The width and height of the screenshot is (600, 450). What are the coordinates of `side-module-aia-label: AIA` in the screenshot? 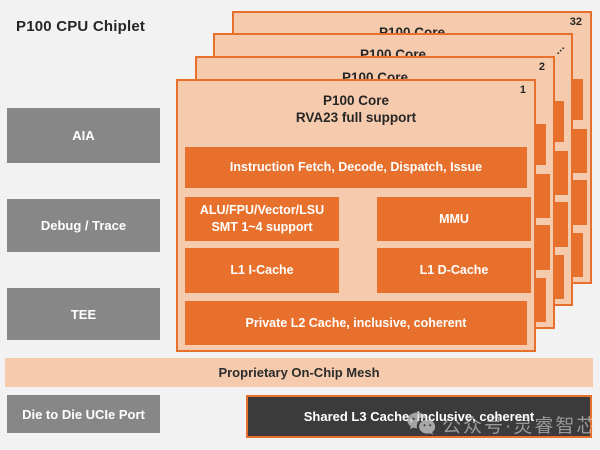 It's located at (83, 135).